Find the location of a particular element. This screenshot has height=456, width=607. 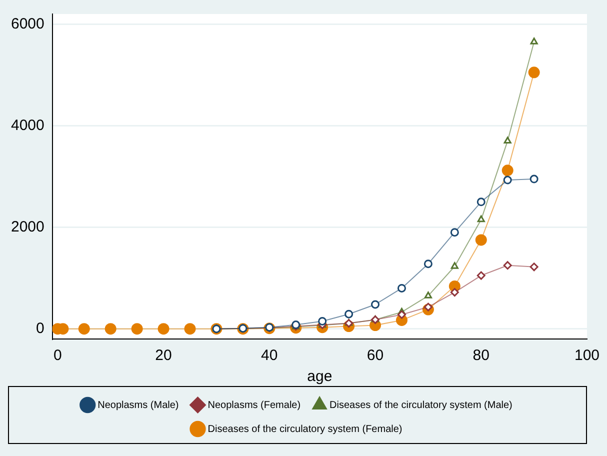

legend-label: Neoplasms (Female) is located at coordinates (254, 405).